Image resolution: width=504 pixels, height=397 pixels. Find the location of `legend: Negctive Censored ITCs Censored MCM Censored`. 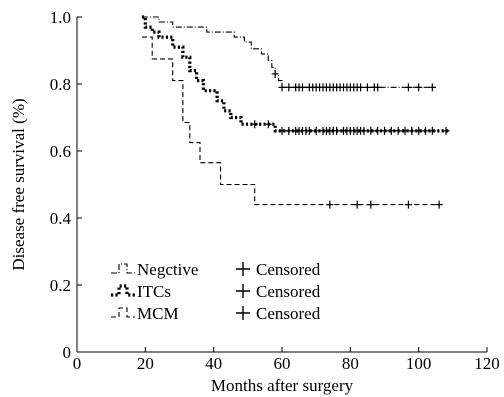

legend: Negctive Censored ITCs Censored MCM Censored is located at coordinates (216, 291).